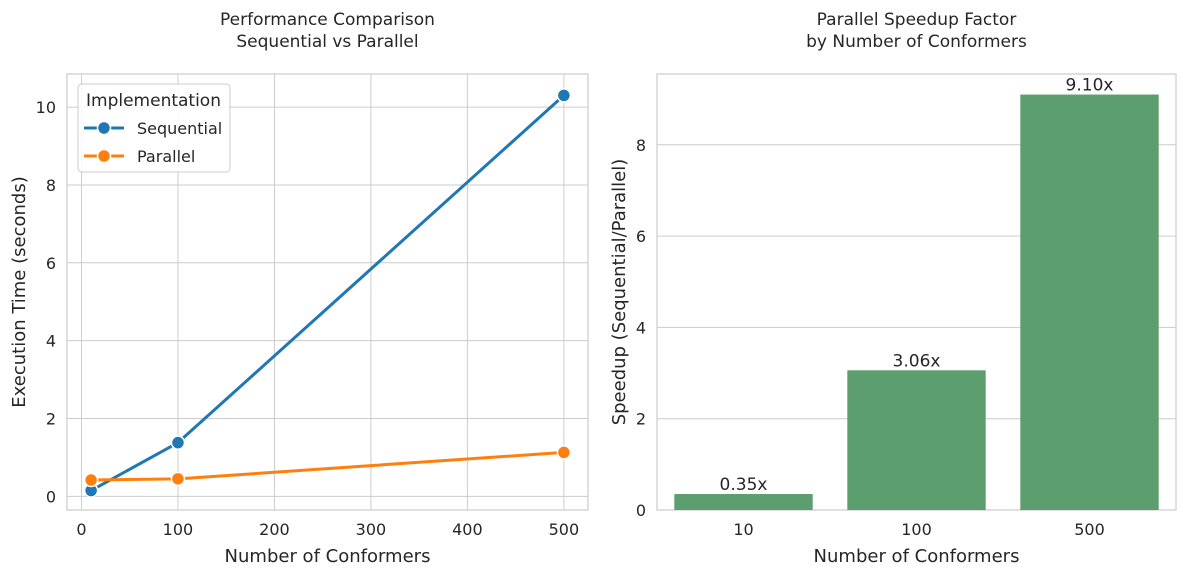 The height and width of the screenshot is (576, 1187). What do you see at coordinates (744, 485) in the screenshot?
I see `bar-value-label: 0.35x` at bounding box center [744, 485].